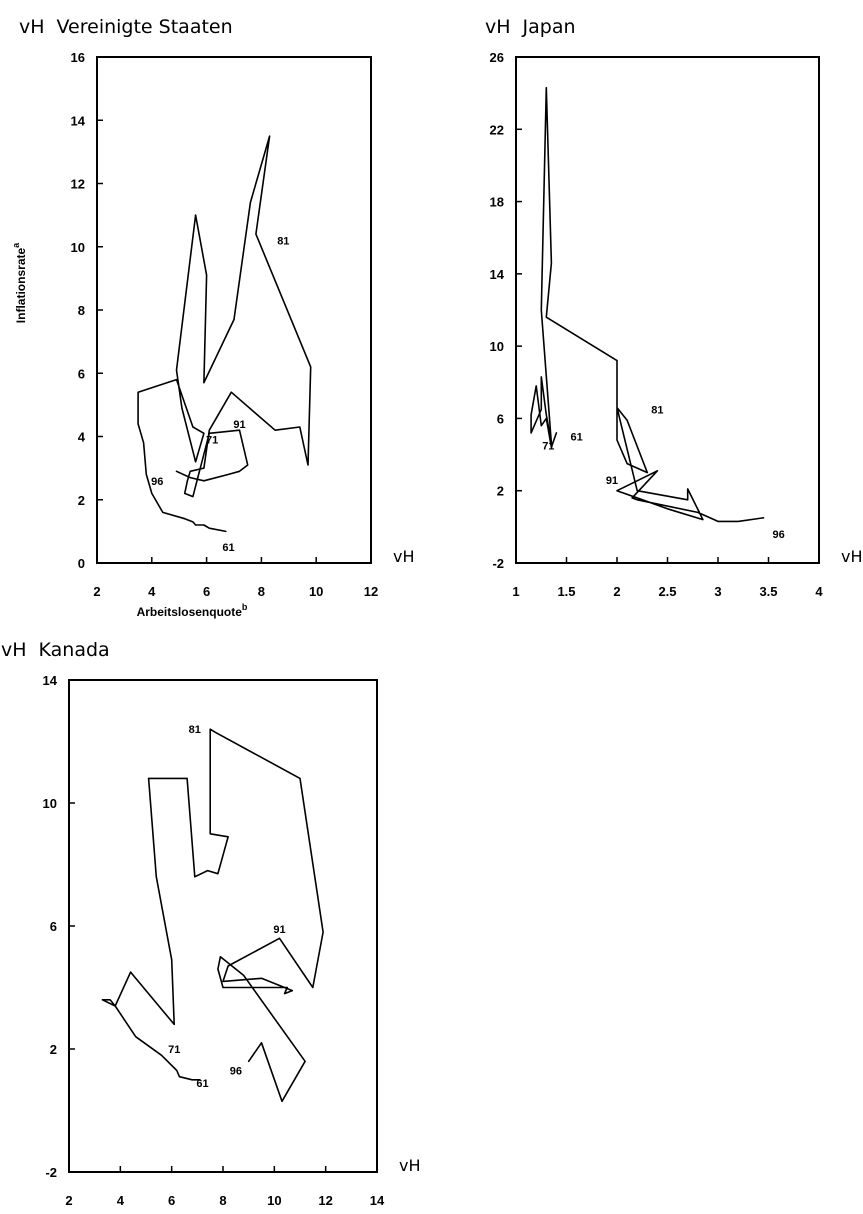  Describe the element at coordinates (81, 563) in the screenshot. I see `y-tick-label: 0` at that location.